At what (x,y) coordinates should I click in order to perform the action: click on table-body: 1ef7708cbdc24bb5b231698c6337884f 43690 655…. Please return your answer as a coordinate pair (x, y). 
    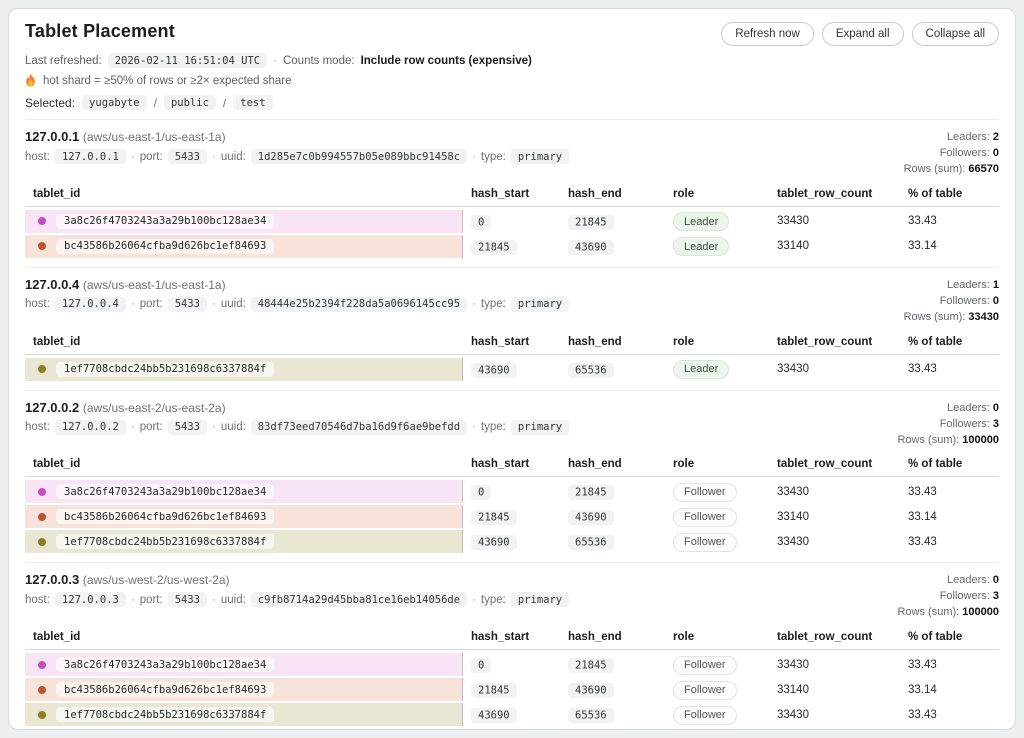
    Looking at the image, I should click on (512, 369).